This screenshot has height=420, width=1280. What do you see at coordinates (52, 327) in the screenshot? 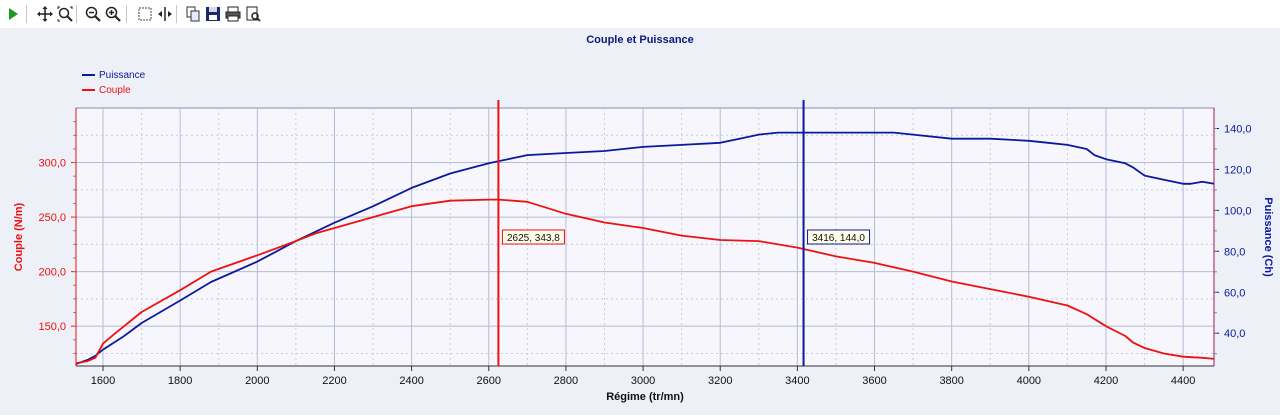
I see `y-left-tick-label: 150,0` at bounding box center [52, 327].